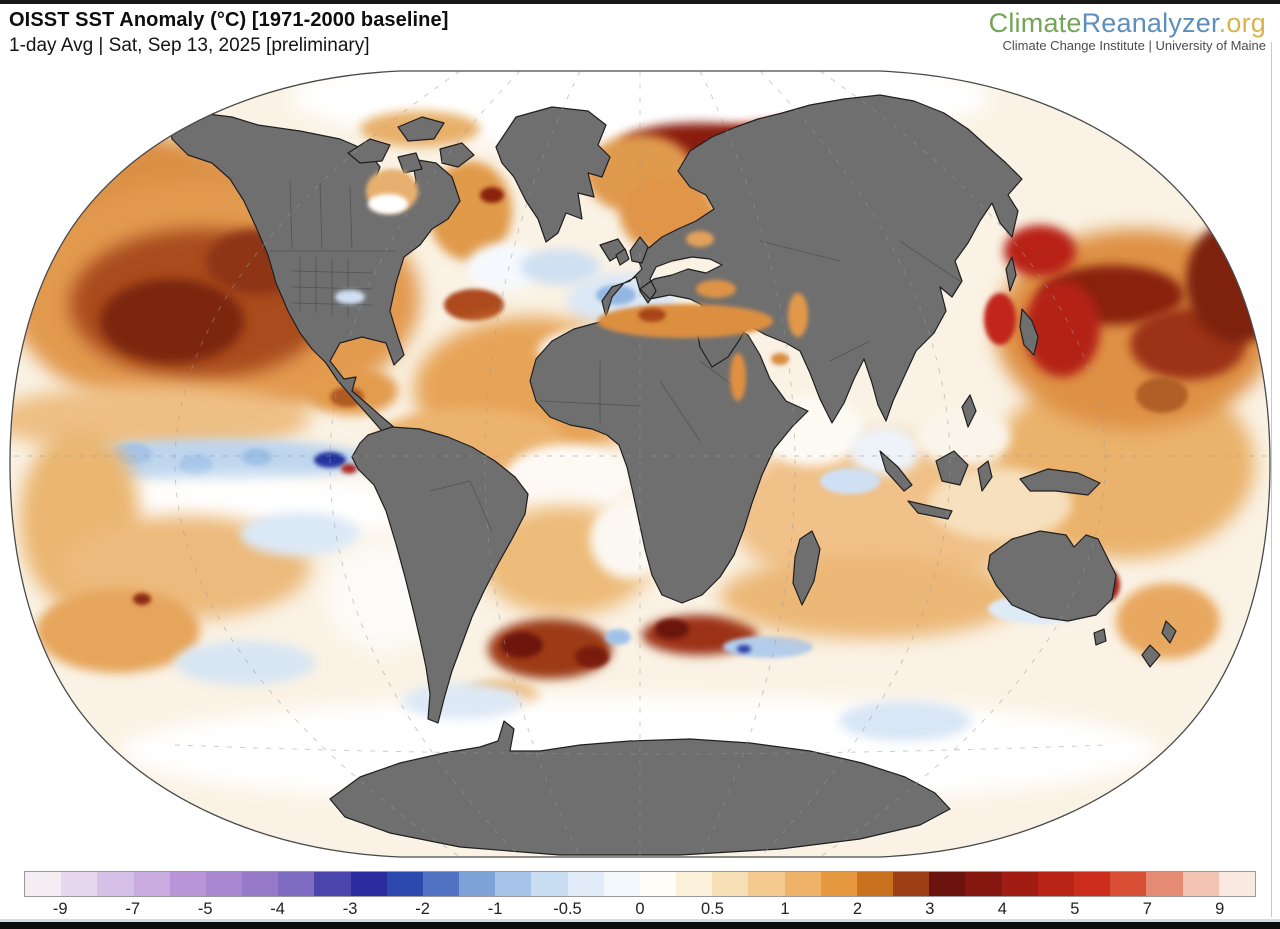 The width and height of the screenshot is (1280, 929). Describe the element at coordinates (1168, 621) in the screenshot. I see `anomaly-nz-warm` at that location.